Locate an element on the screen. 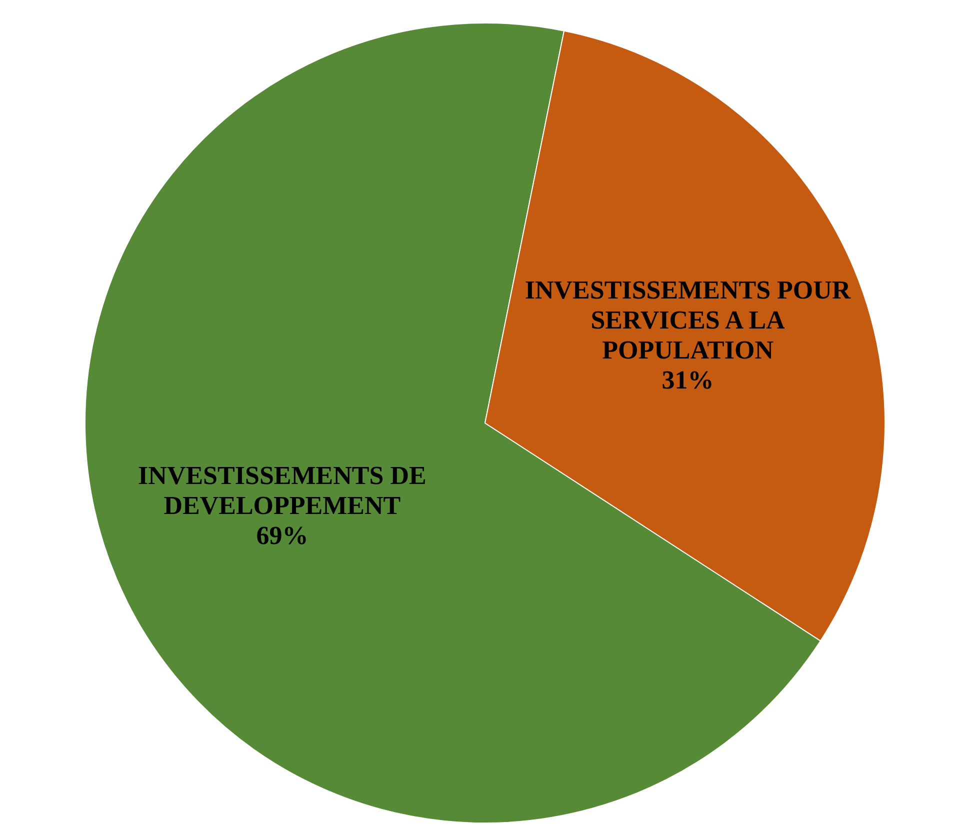 This screenshot has height=836, width=963. slice-label: INVESTISSEMENTS POUR SERVICES A LA POPULATION is located at coordinates (687, 320).